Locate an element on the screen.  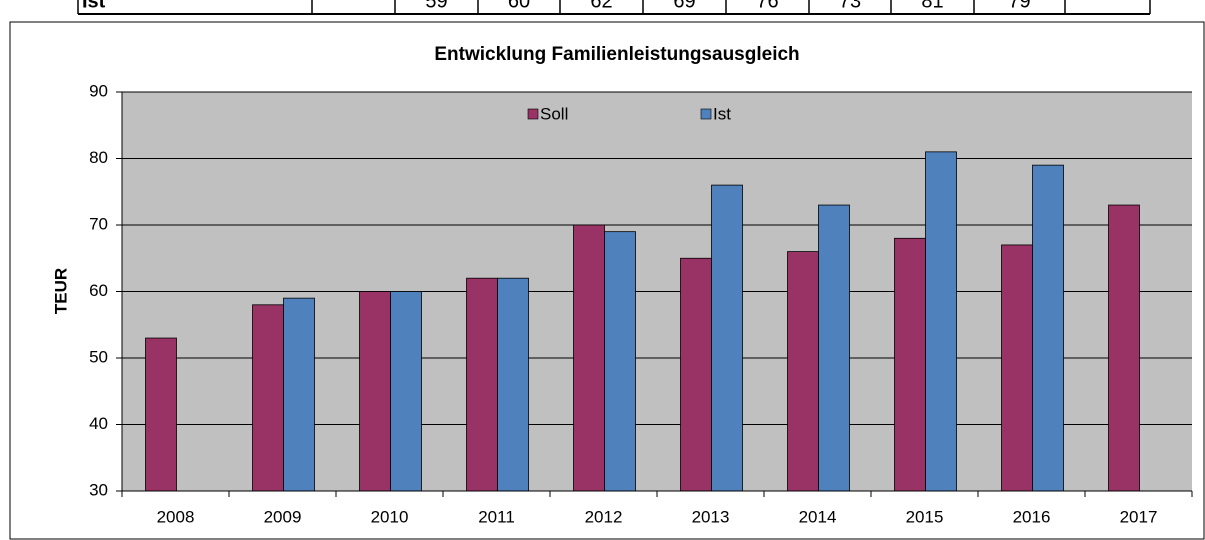
chart-title: Entwicklung Familienleistungsausgleich is located at coordinates (616, 54).